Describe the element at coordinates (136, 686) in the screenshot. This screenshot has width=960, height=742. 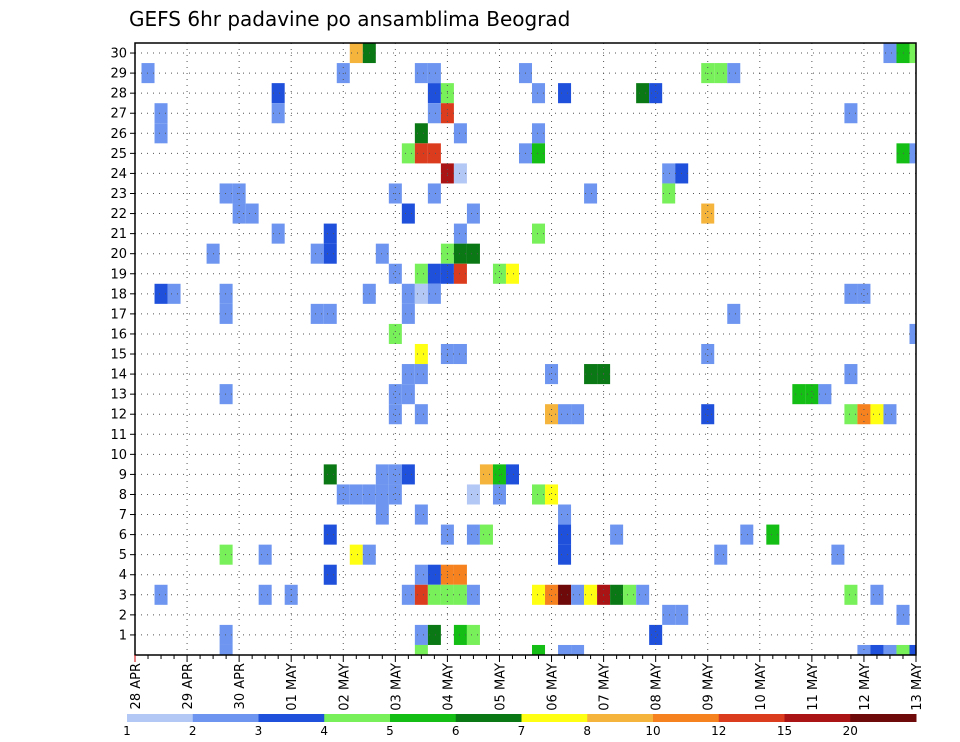
I see `x-tick-label: 28 APR` at that location.